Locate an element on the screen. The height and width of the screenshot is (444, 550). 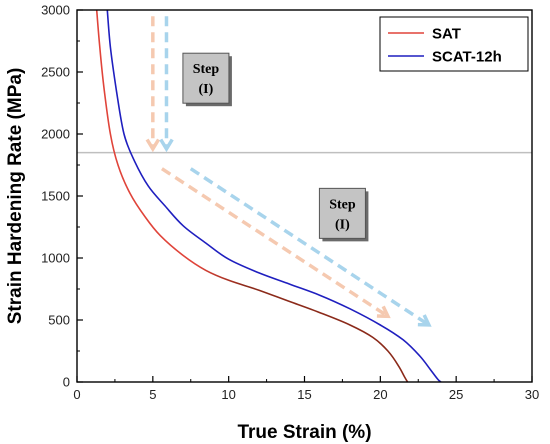
legend-box is located at coordinates (454, 44).